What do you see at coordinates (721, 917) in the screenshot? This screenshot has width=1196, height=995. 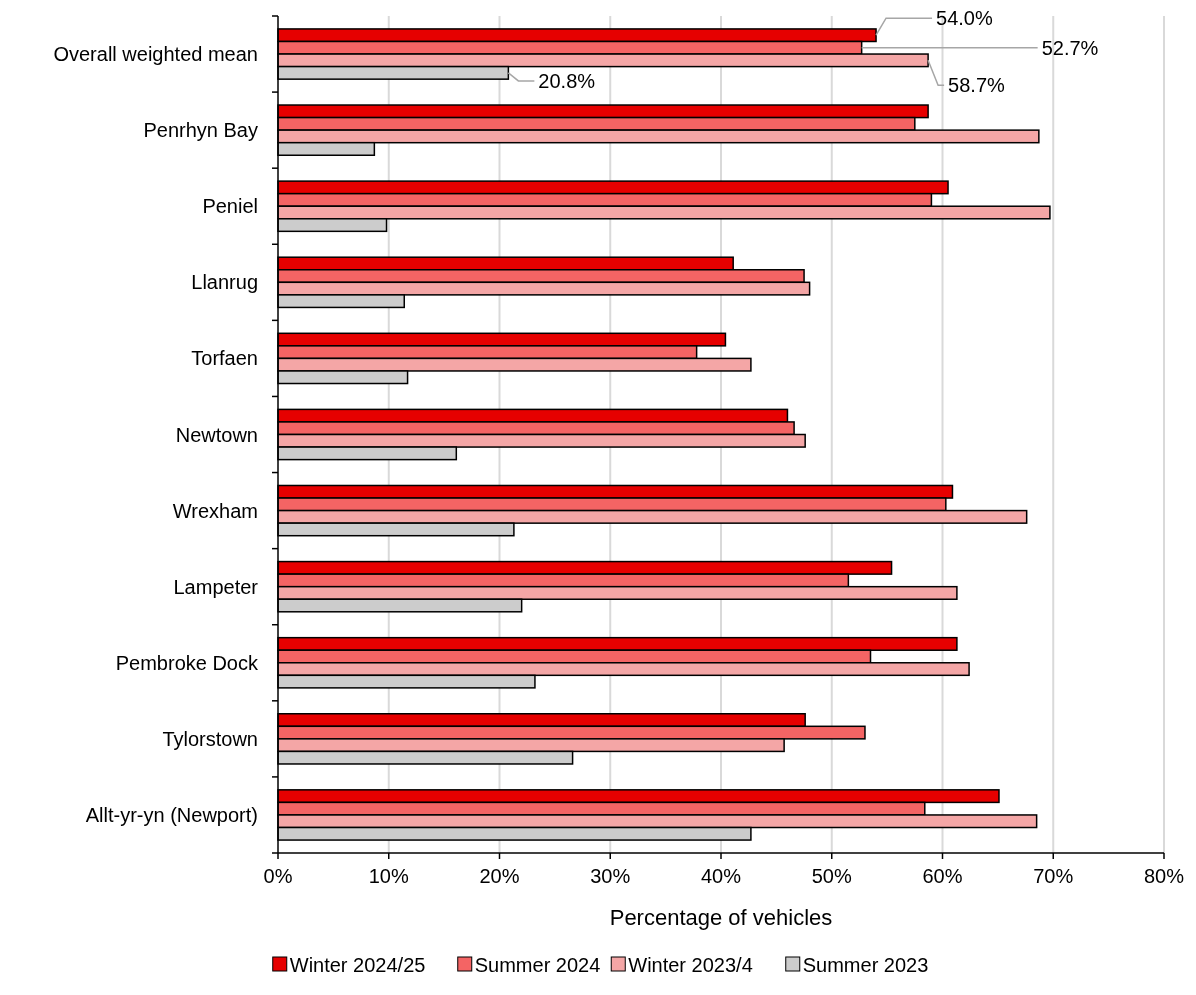 I see `x-axis-title: Percentage of vehicles` at bounding box center [721, 917].